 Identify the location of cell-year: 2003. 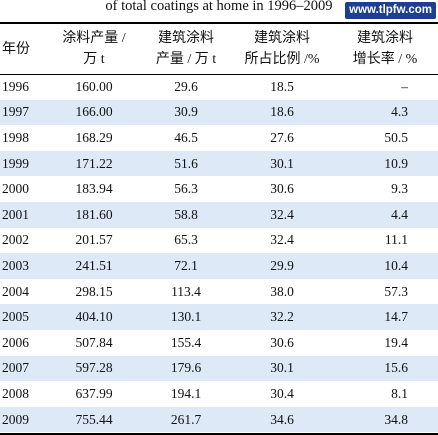
(24, 266).